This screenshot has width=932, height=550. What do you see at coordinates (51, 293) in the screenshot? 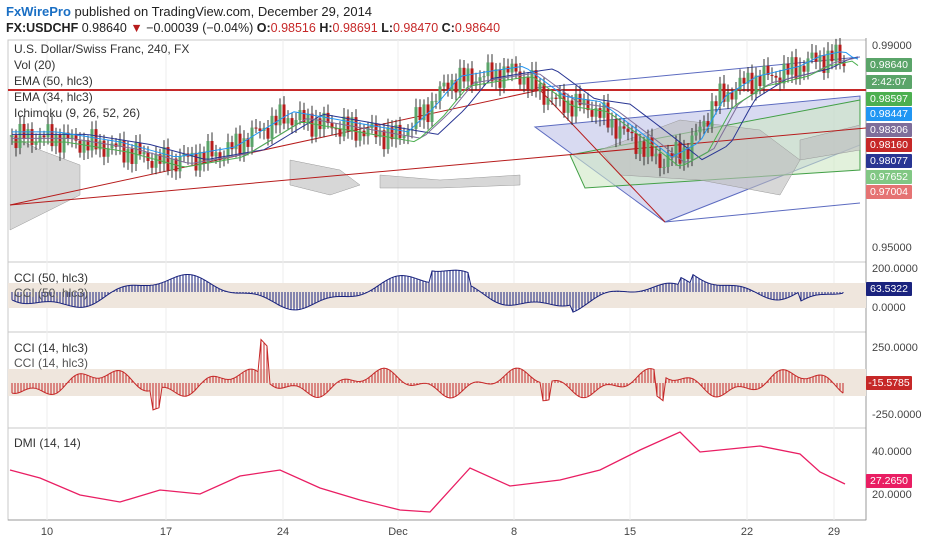
I see `cci50-label-2: CCI (50, hlc3)` at bounding box center [51, 293].